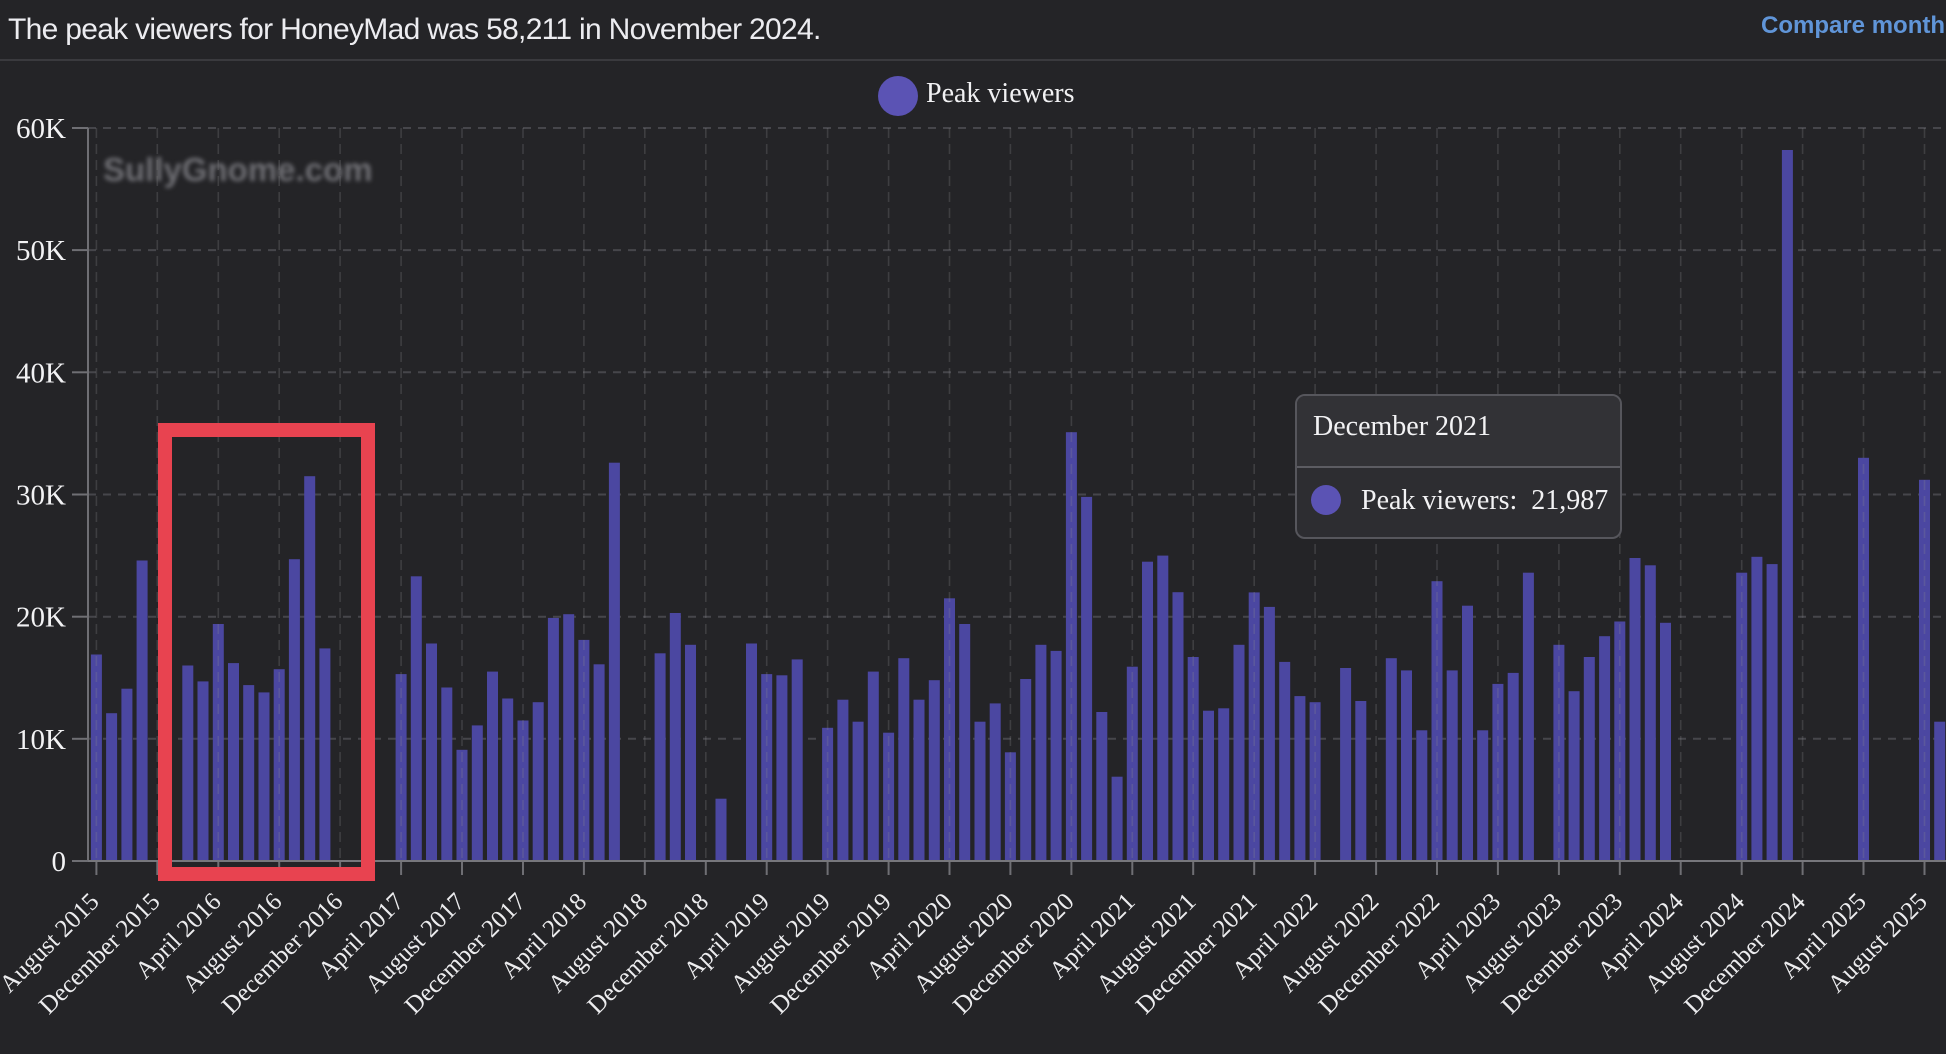 The image size is (1946, 1054). Describe the element at coordinates (41, 129) in the screenshot. I see `svg-text: 60K` at that location.